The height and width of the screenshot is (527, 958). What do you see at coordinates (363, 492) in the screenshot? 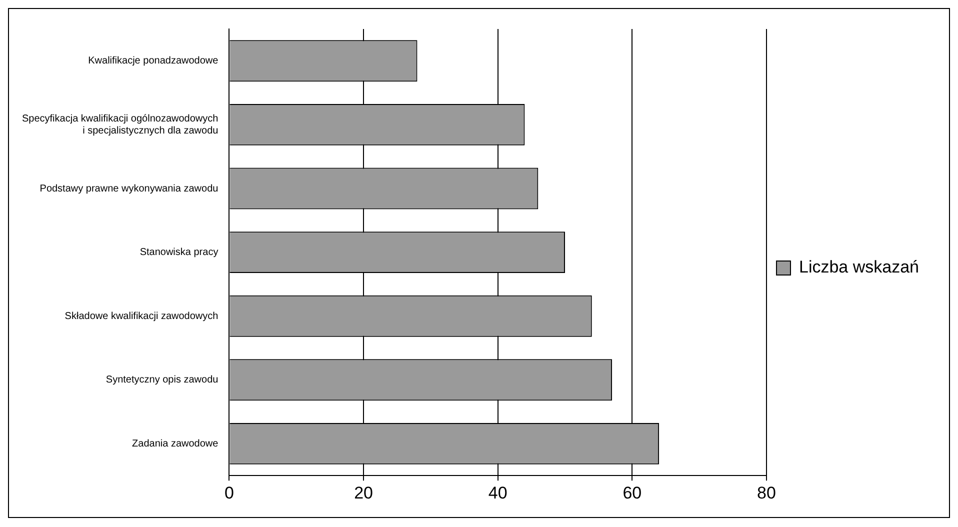
I see `x-tick-label: 20` at bounding box center [363, 492].